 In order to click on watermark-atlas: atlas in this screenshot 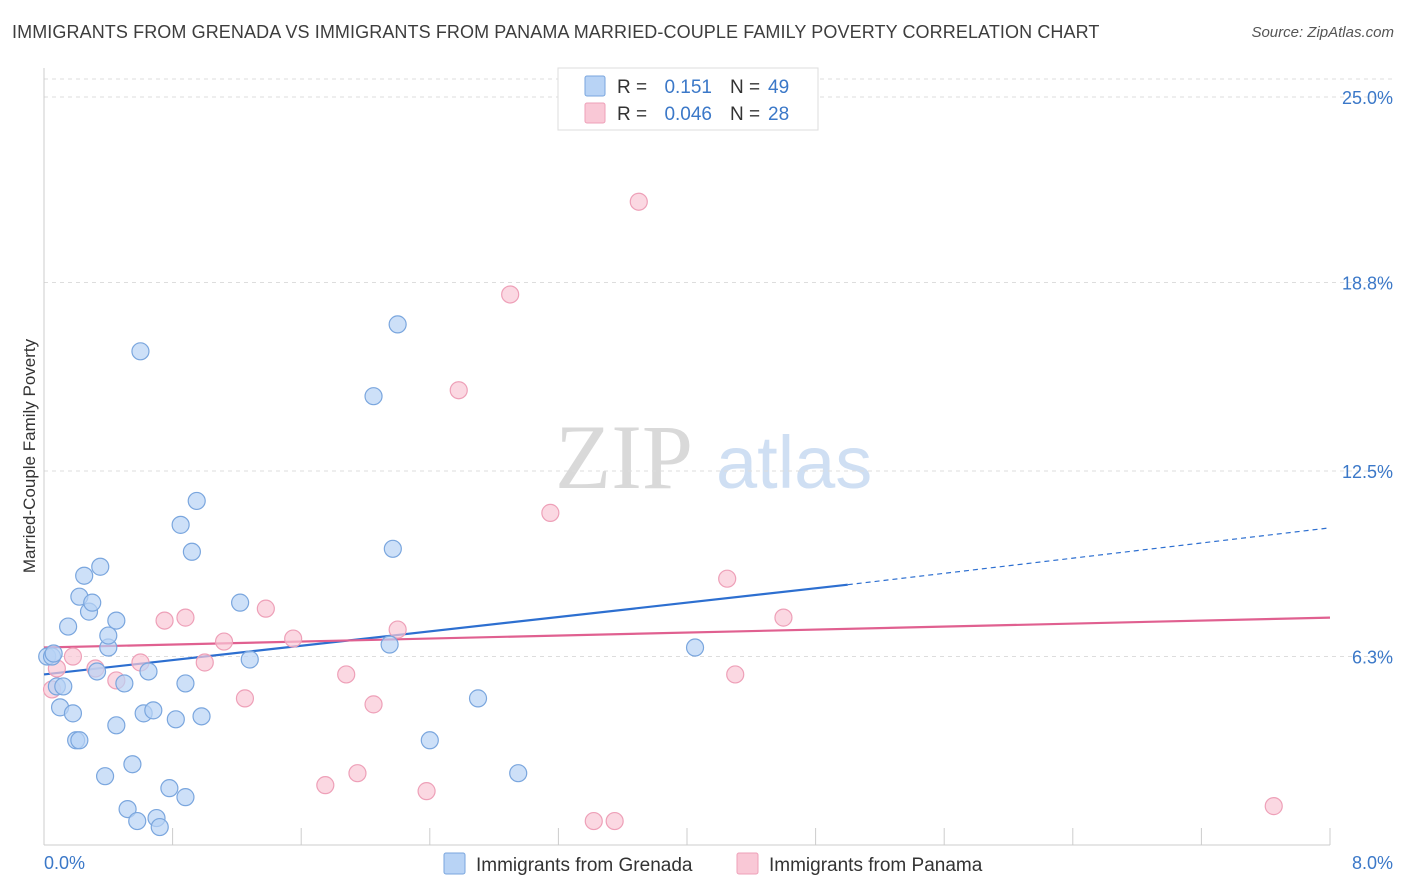, I will do `click(794, 462)`.